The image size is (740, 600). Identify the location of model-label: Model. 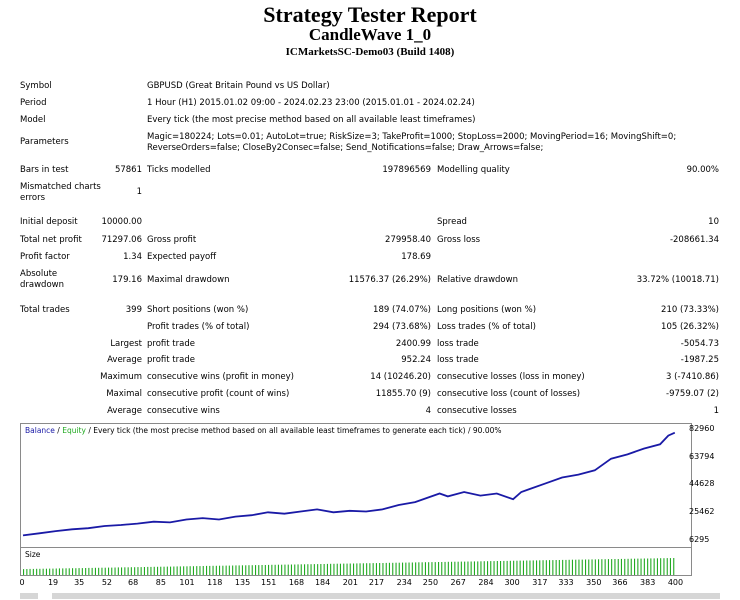
(33, 120).